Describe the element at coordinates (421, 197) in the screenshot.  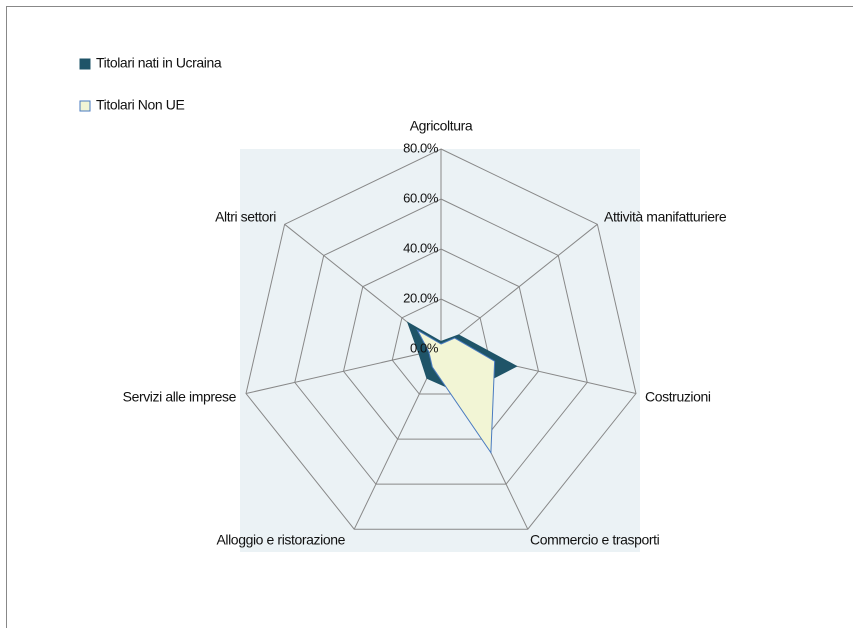
I see `y-tick-label: 60.0%` at that location.